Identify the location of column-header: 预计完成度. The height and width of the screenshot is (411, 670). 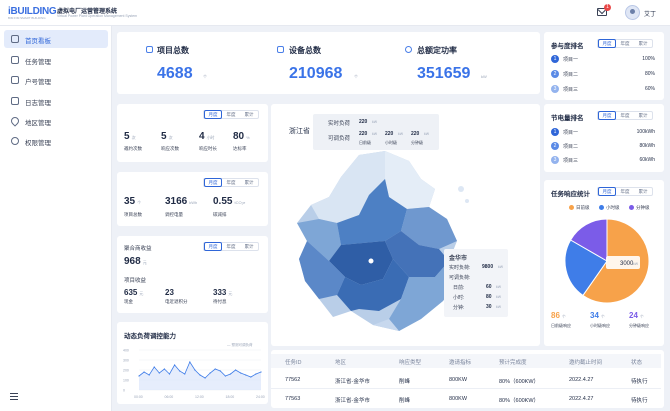
(513, 363).